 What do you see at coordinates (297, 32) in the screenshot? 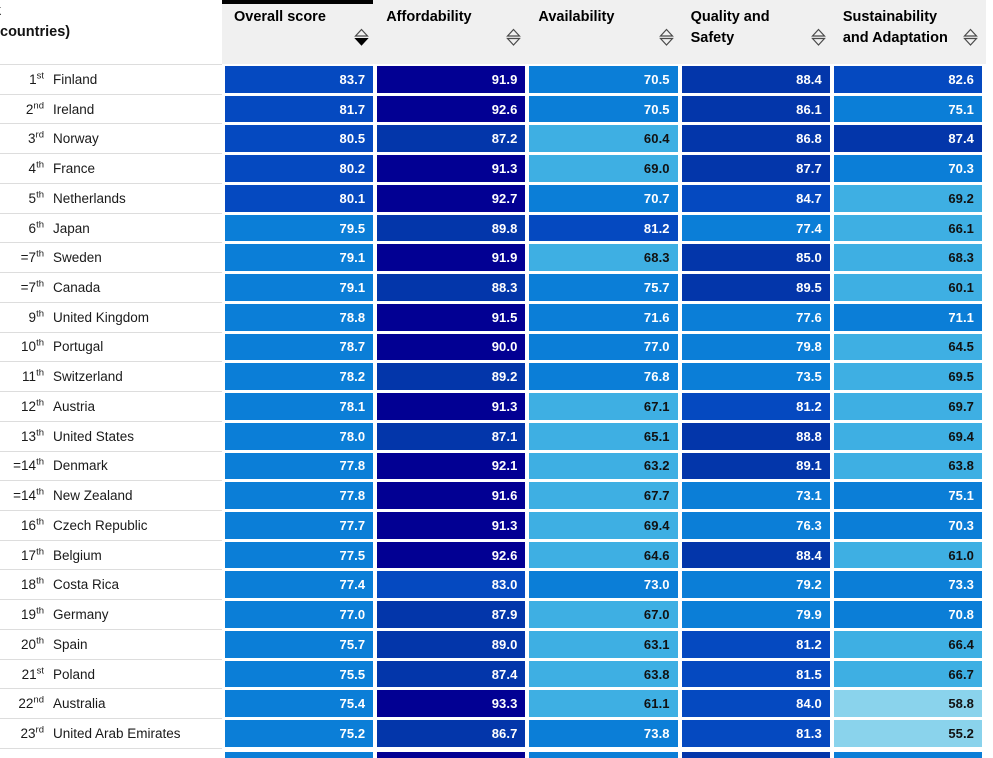
I see `column-header-overall-score: Overall score` at bounding box center [297, 32].